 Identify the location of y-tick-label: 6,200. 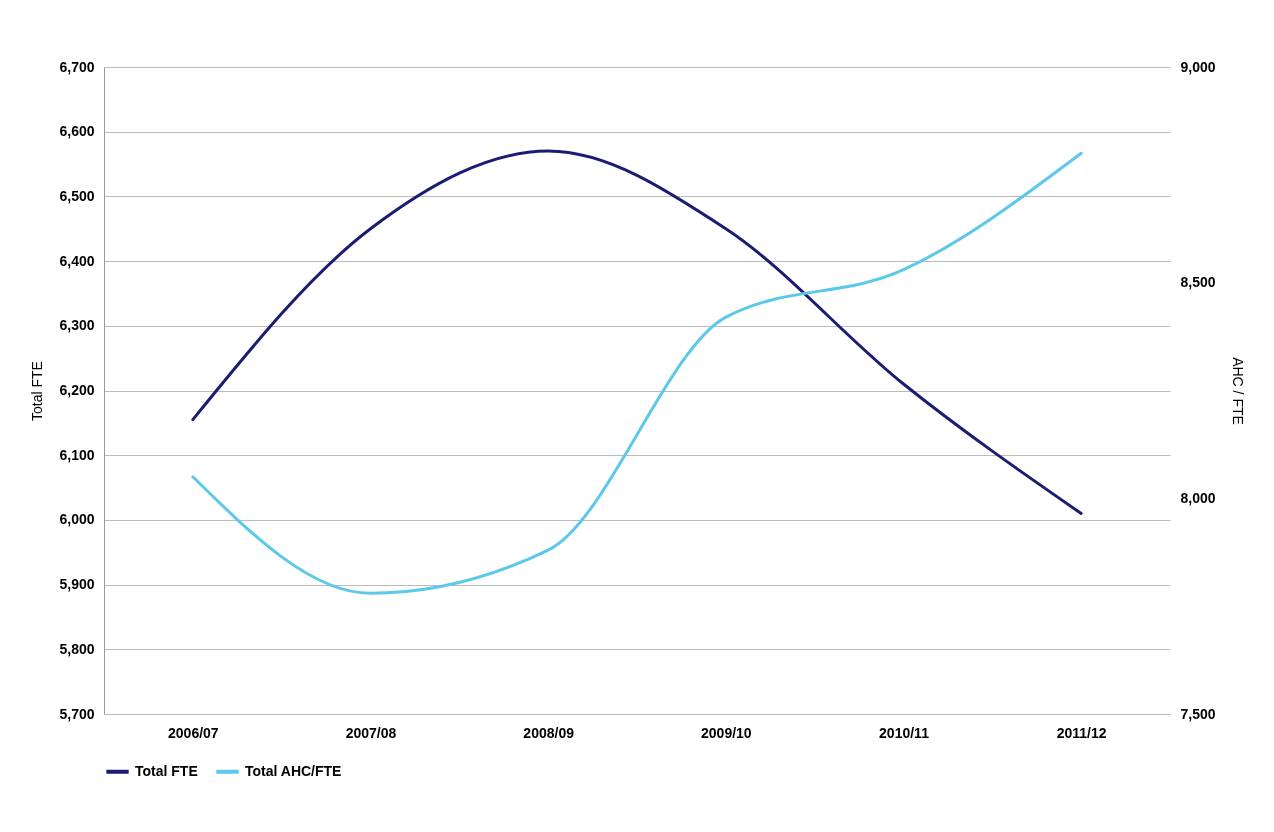
(77, 390).